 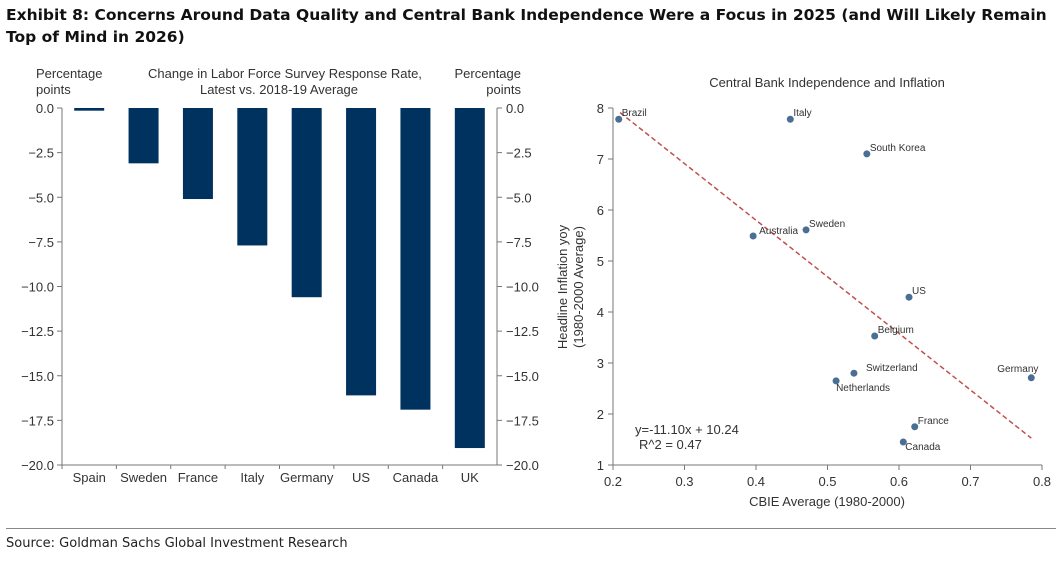 What do you see at coordinates (252, 477) in the screenshot?
I see `x-tick-label: Italy` at bounding box center [252, 477].